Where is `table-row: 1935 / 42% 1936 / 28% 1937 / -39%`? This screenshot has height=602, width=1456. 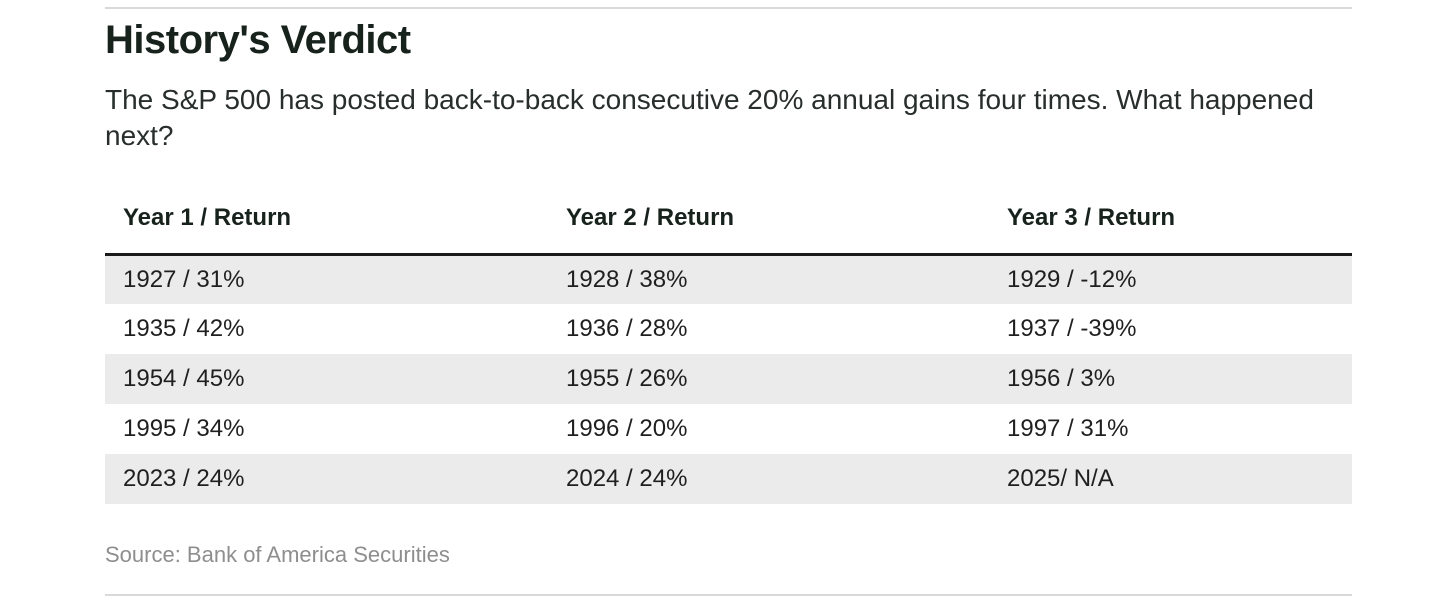
table-row: 1935 / 42% 1936 / 28% 1937 / -39% is located at coordinates (728, 329).